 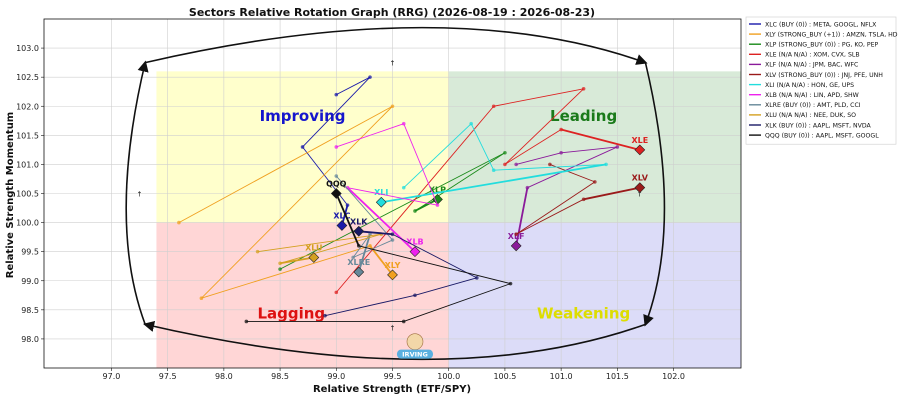 I want to click on x-tick-label: 100.0, so click(x=448, y=376).